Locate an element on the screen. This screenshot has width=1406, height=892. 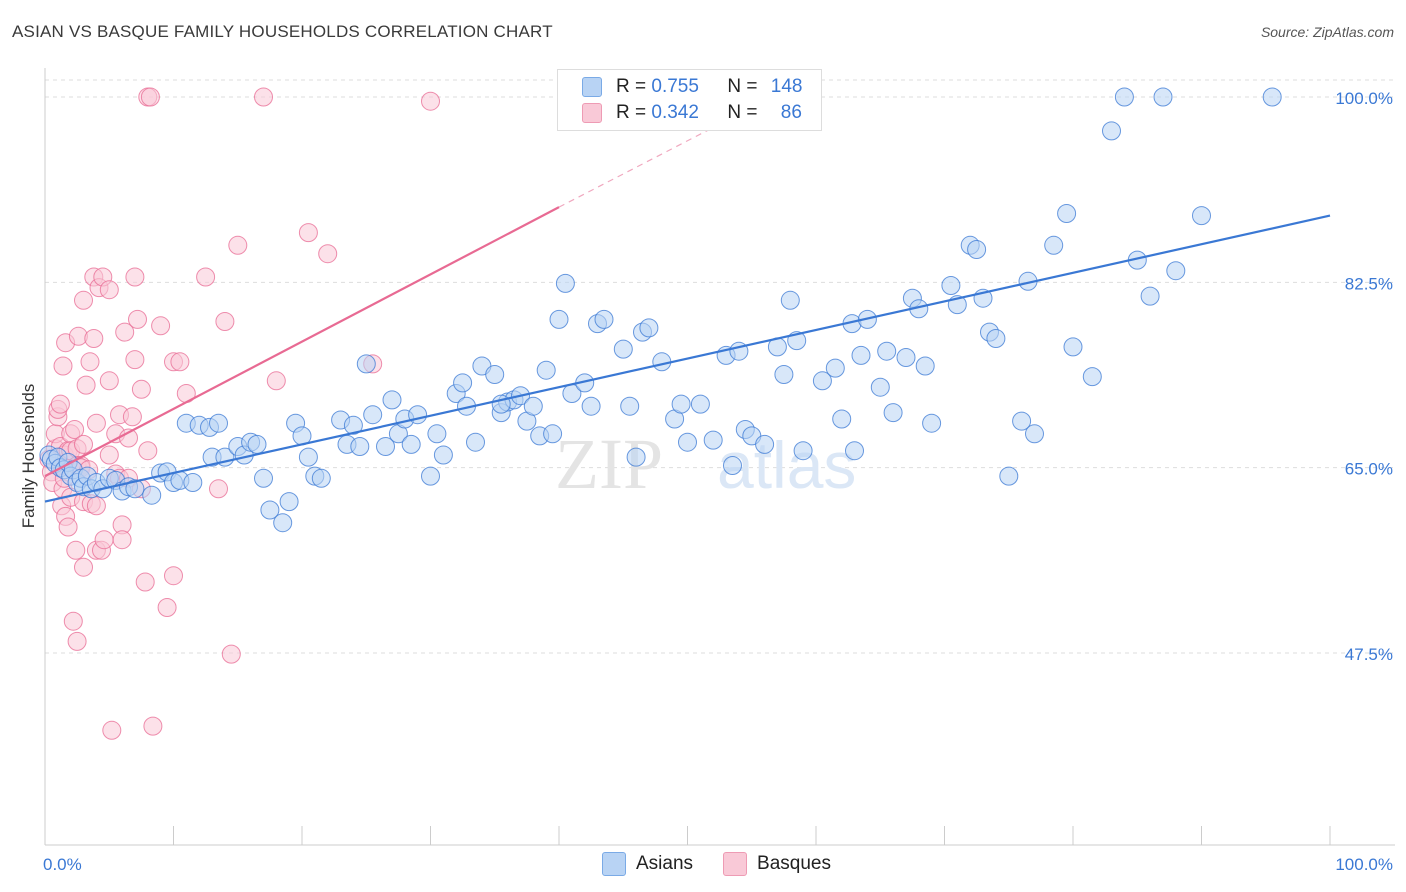
legend-row-basques: R = 0.342 N = 86 is located at coordinates (692, 113).